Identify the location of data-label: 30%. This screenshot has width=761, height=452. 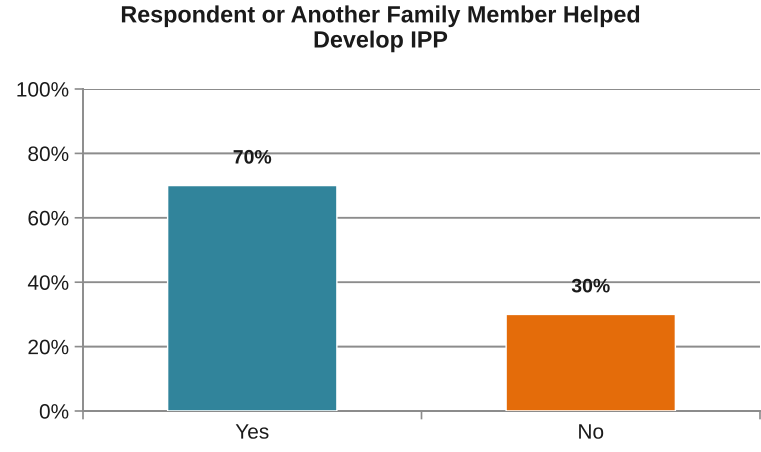
(591, 285).